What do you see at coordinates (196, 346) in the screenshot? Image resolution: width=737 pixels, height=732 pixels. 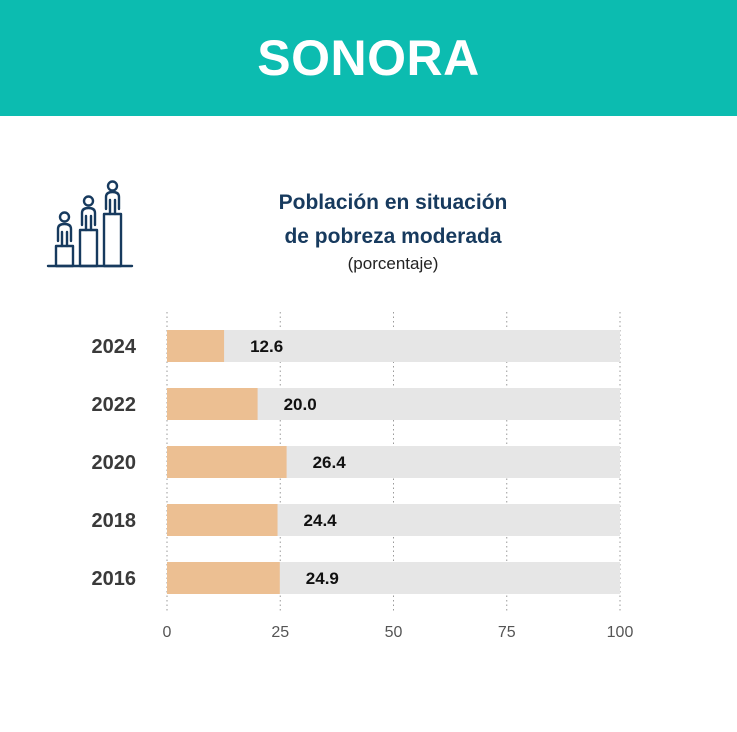 I see `bar-2024` at bounding box center [196, 346].